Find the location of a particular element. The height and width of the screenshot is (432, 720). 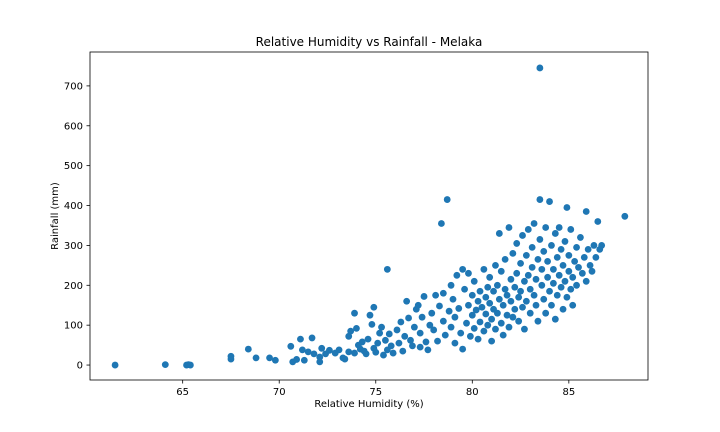

y-tick-label: 300 is located at coordinates (73, 246).